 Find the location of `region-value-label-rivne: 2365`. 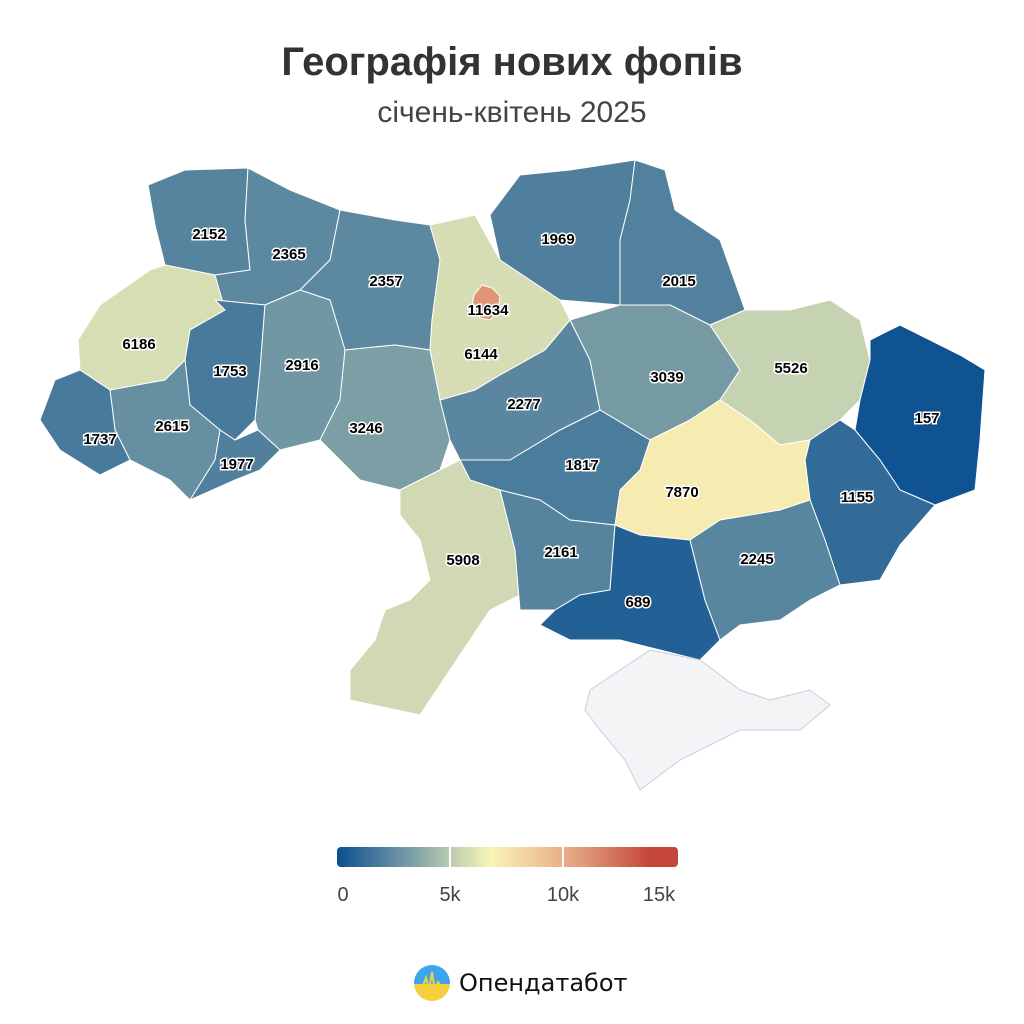

region-value-label-rivne: 2365 is located at coordinates (288, 254).